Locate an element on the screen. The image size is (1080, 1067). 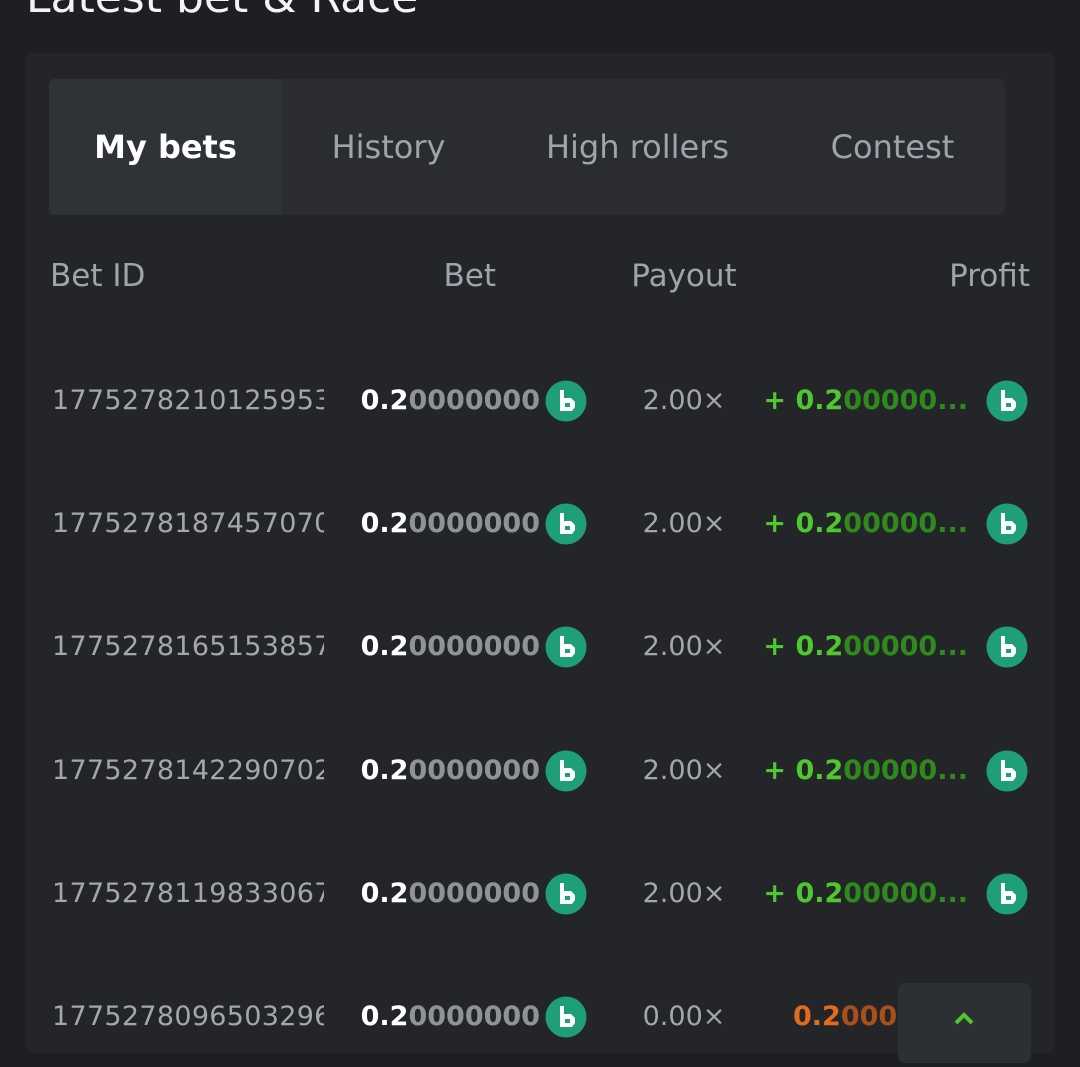
tab: Contest is located at coordinates (892, 147).